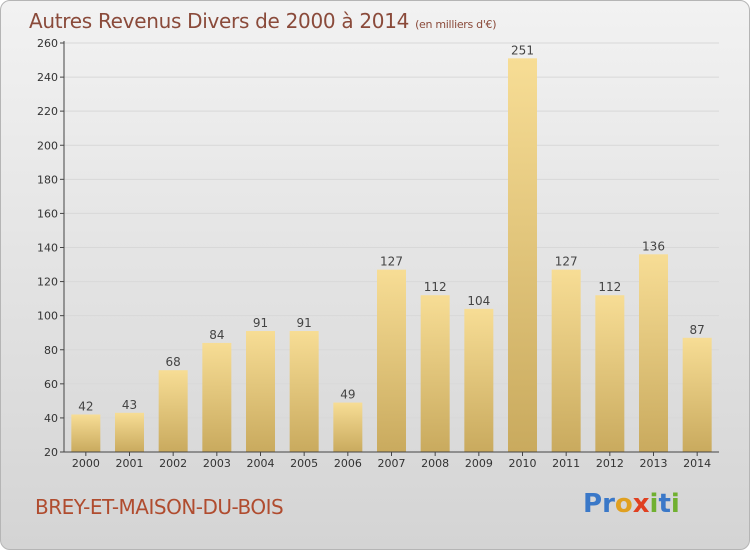 The height and width of the screenshot is (550, 750). I want to click on bar-2000, so click(86, 433).